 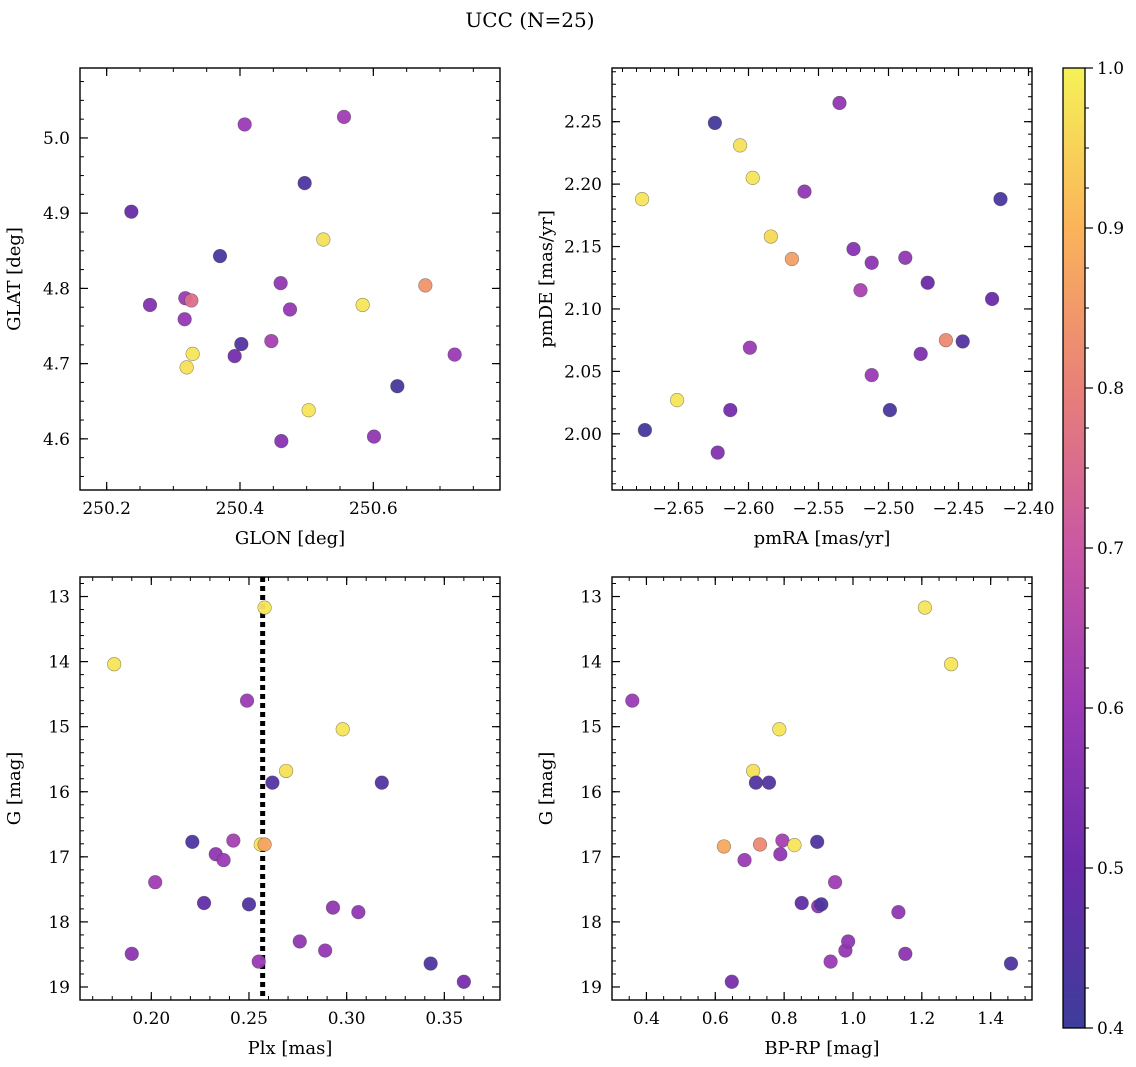 I want to click on y-tick-label: 14, so click(x=59, y=663).